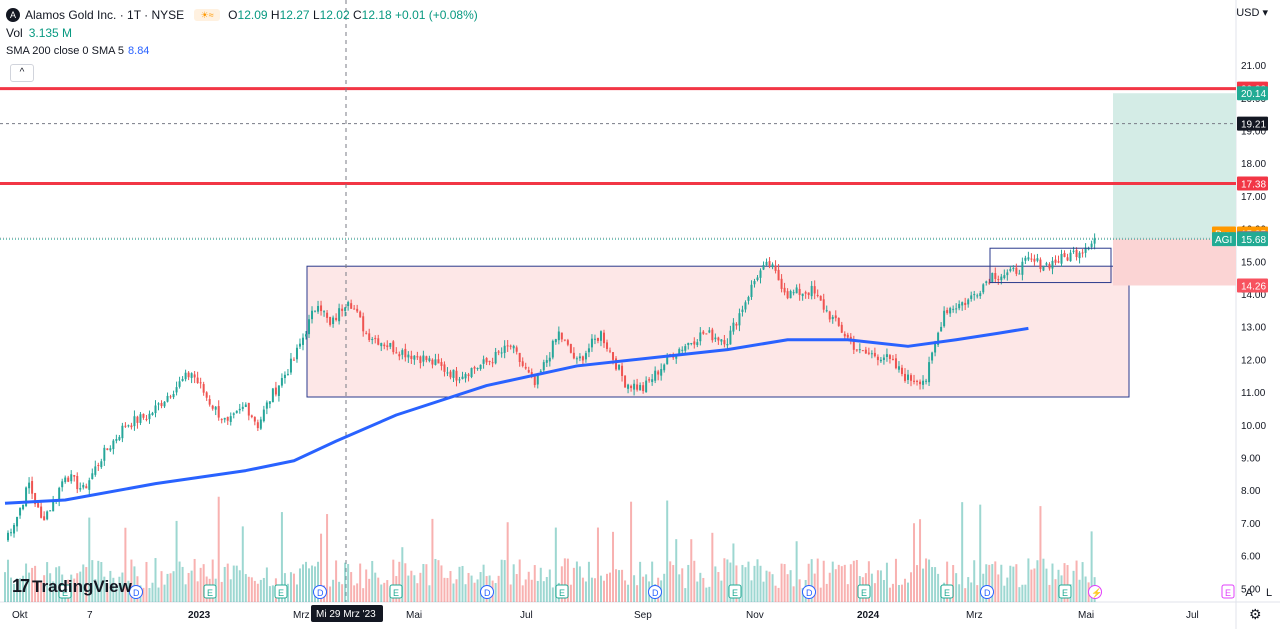  I want to click on sma-label: SMA 200 close 0 SMA 5, so click(65, 51).